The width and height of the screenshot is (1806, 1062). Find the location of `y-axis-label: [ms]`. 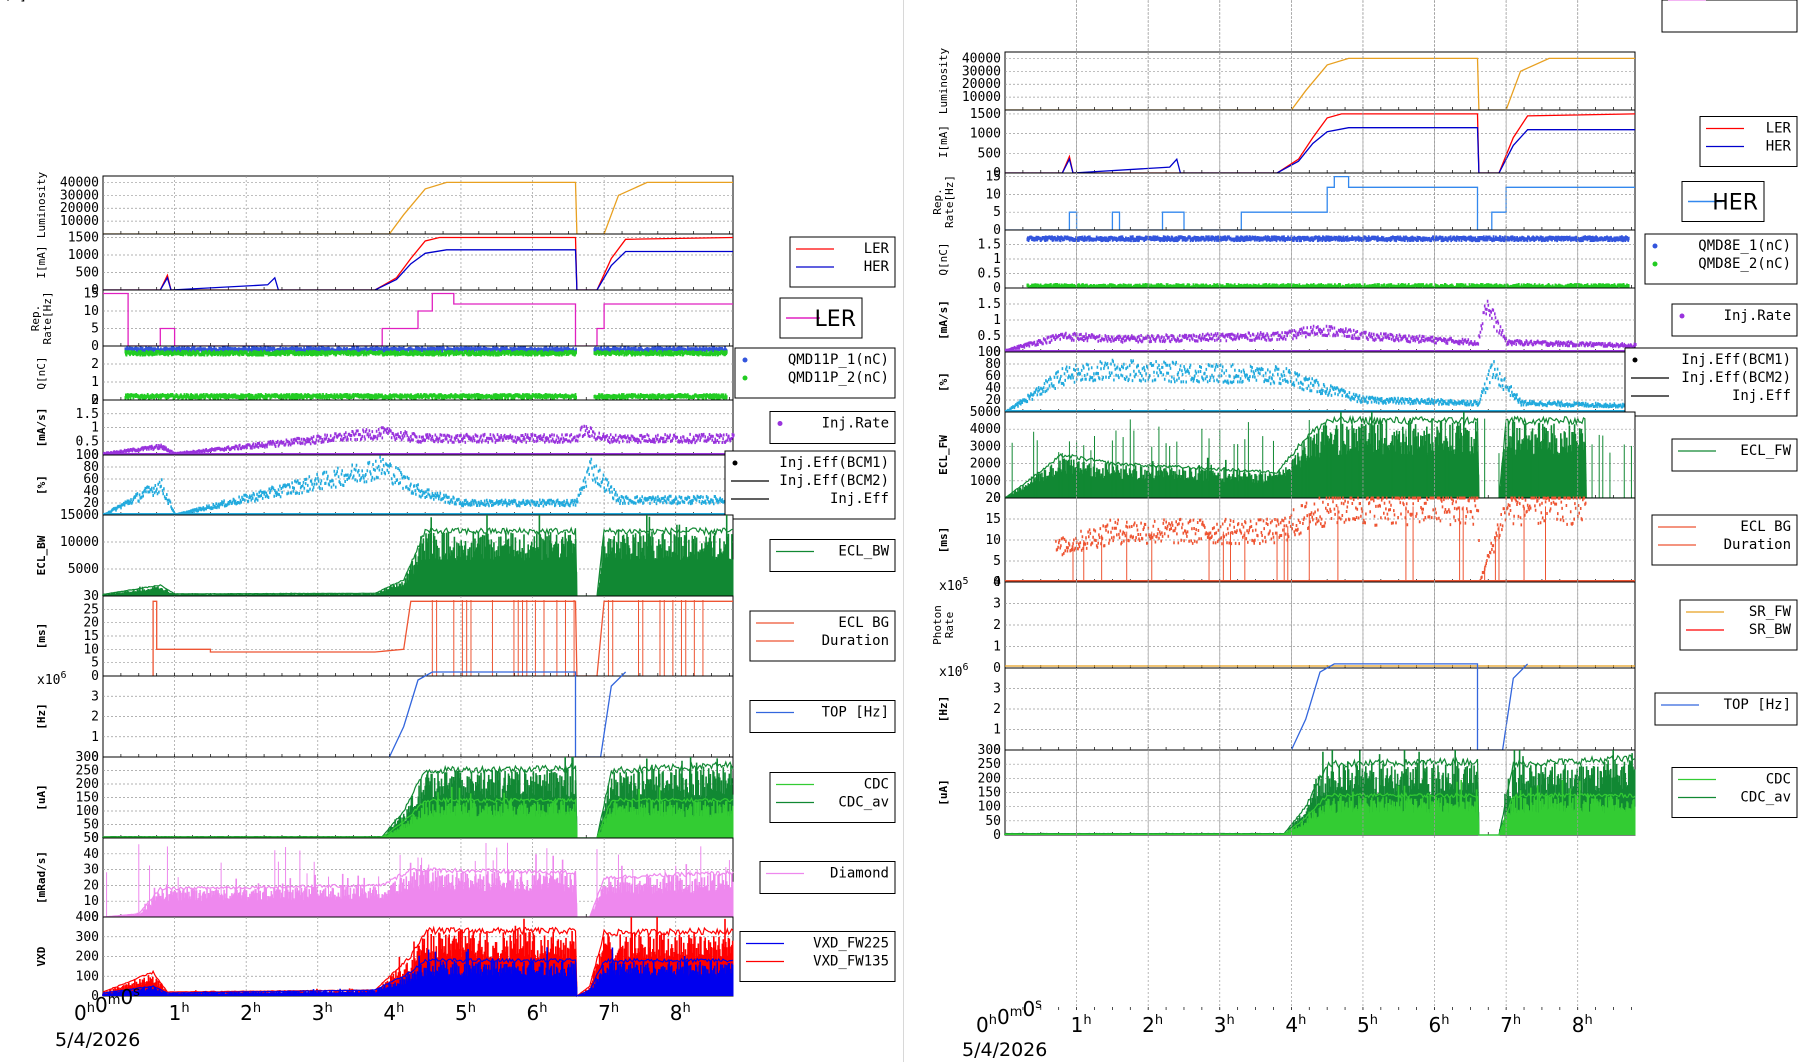

y-axis-label: [ms] is located at coordinates (943, 540).